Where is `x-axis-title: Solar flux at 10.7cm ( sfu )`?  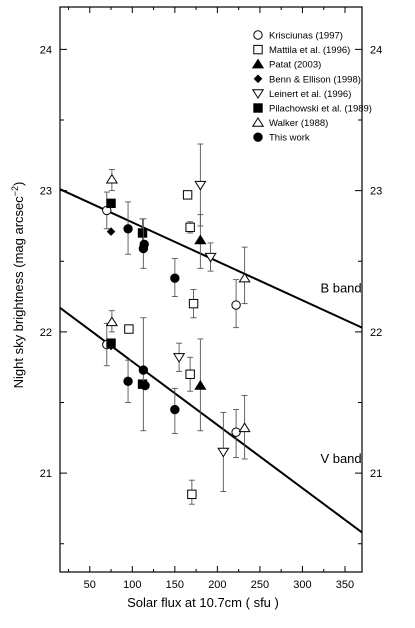 x-axis-title: Solar flux at 10.7cm ( sfu ) is located at coordinates (203, 602).